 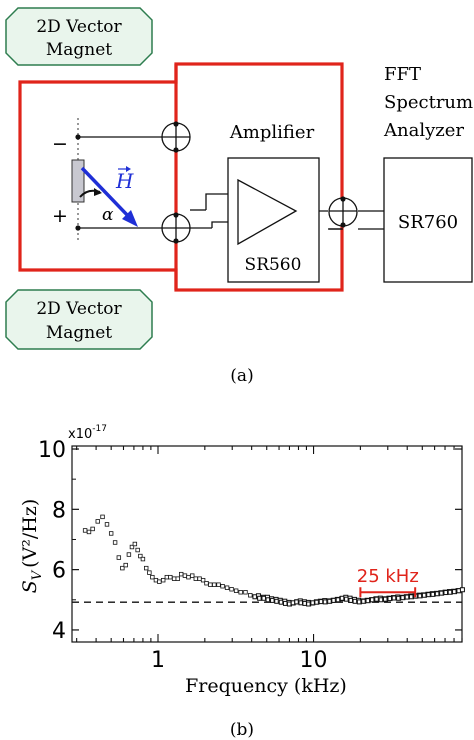 I want to click on y-axis-title-sub: V, so click(x=37, y=574).